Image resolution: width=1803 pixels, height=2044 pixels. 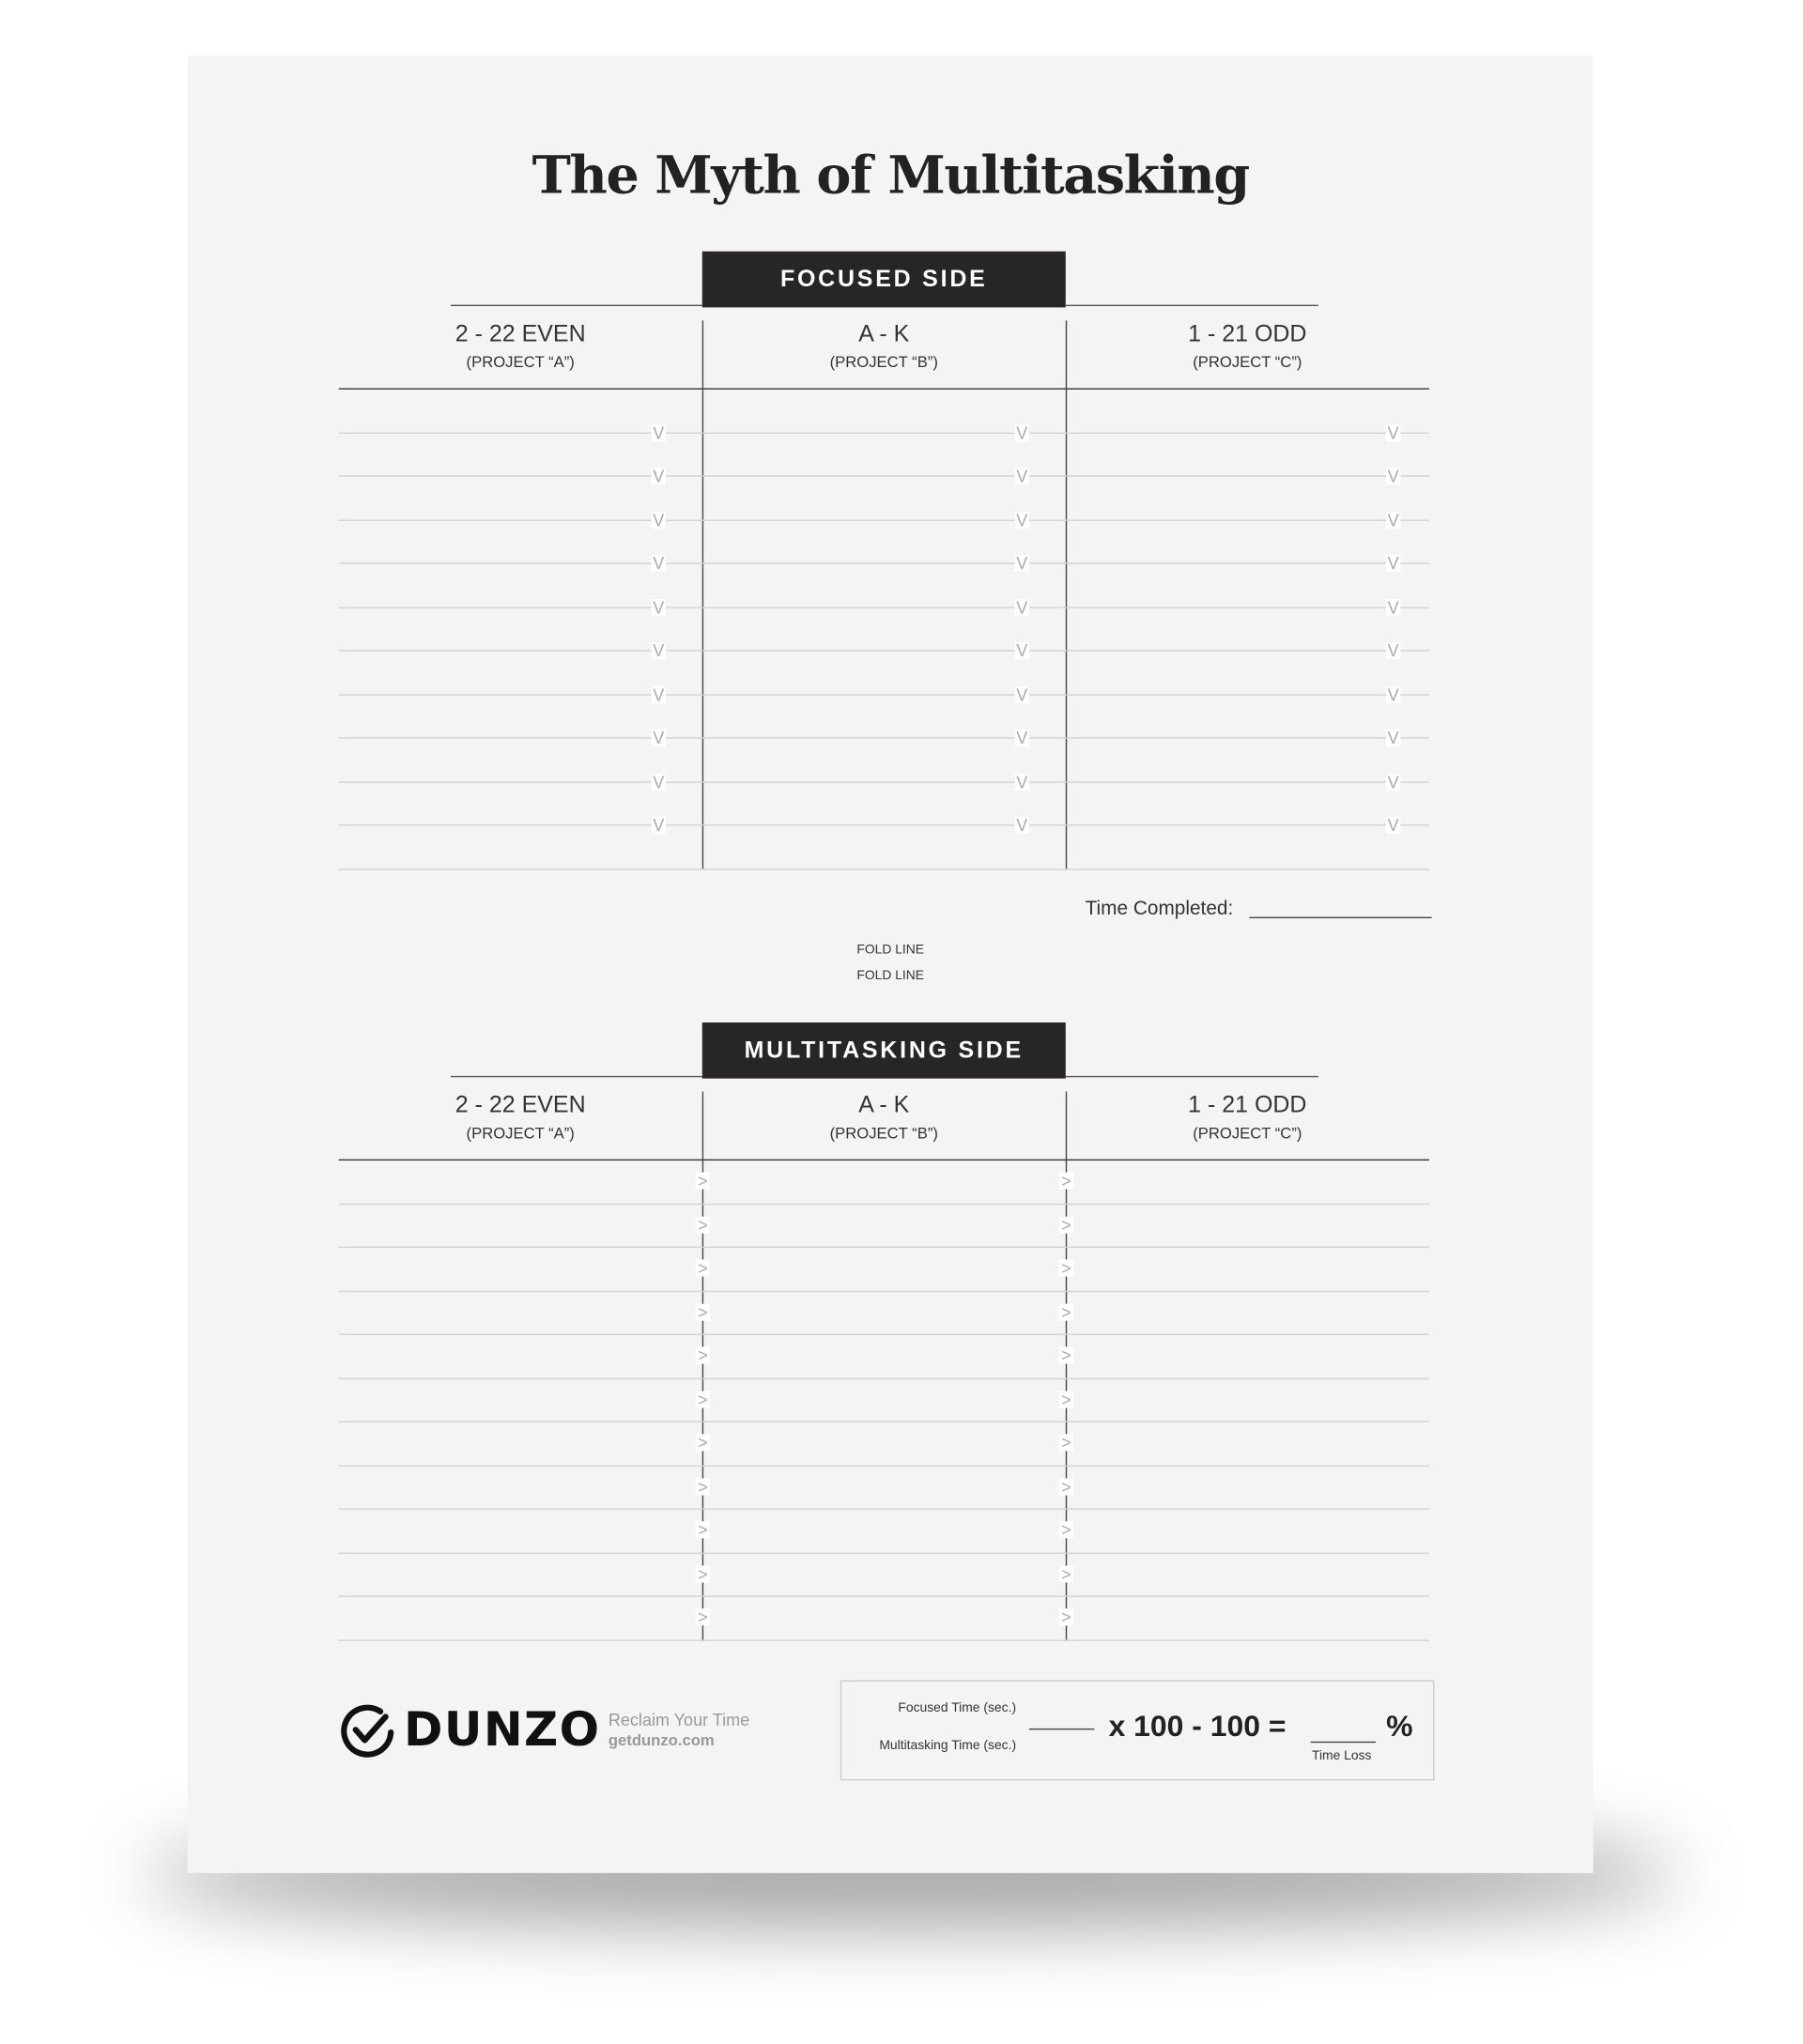 What do you see at coordinates (1159, 908) in the screenshot?
I see `time-completed-label: Time Completed:` at bounding box center [1159, 908].